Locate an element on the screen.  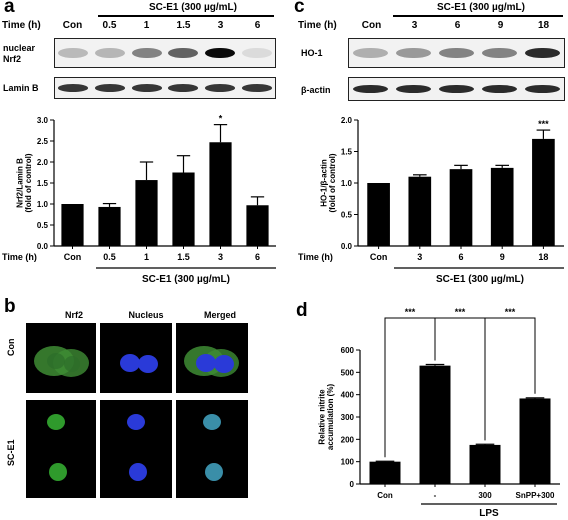
y-tick-label: 2.5 is located at coordinates (43, 141).